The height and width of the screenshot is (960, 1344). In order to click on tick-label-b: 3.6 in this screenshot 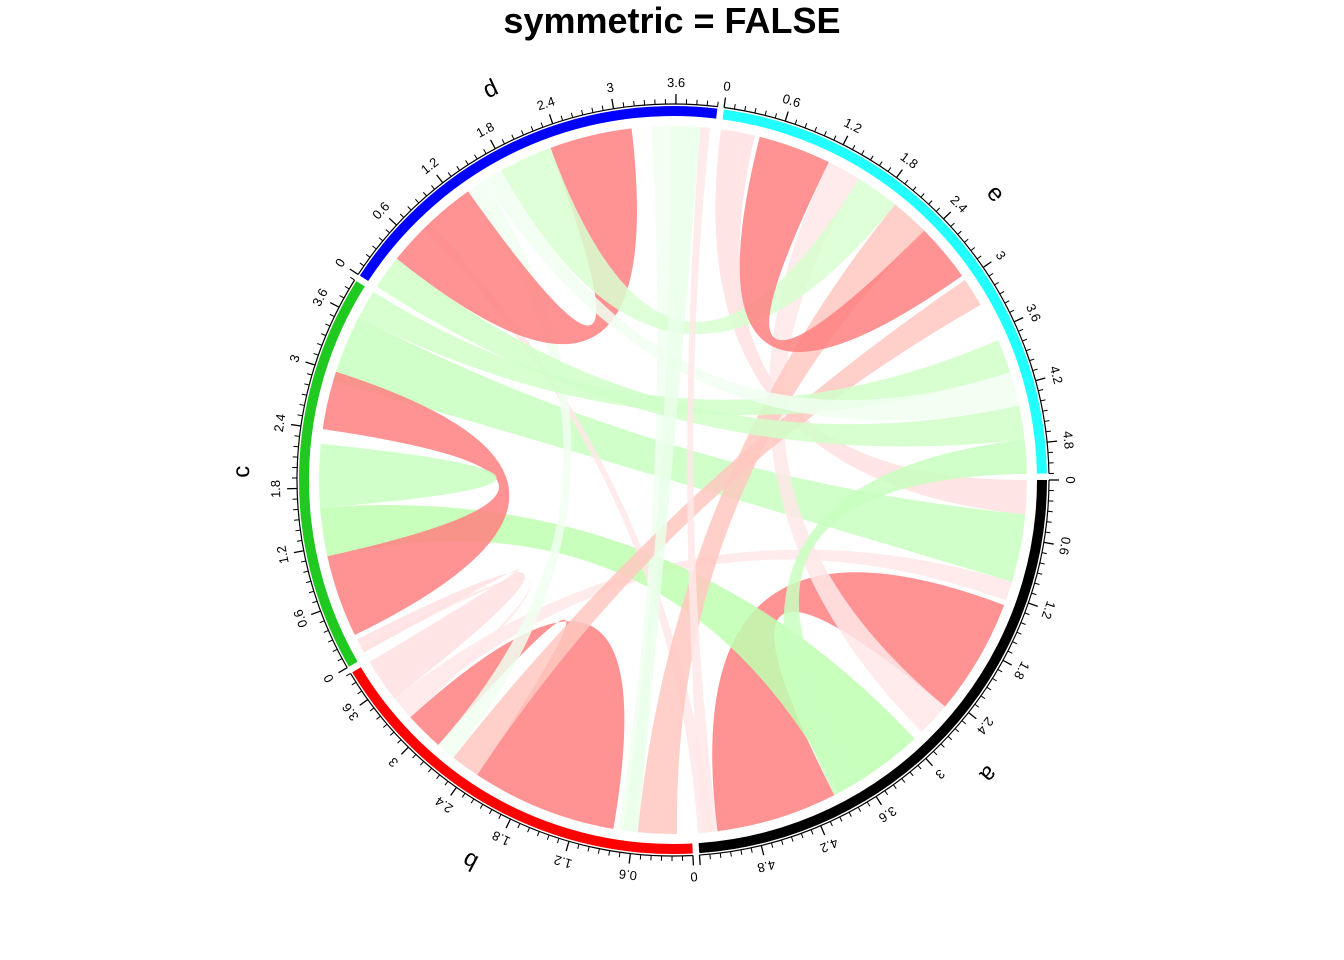, I will do `click(350, 711)`.